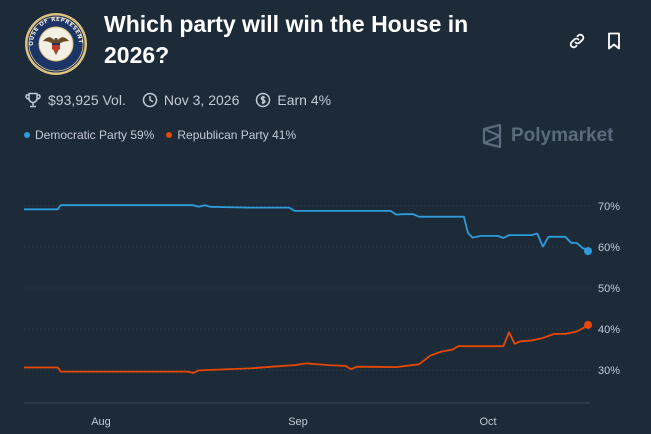 This screenshot has width=651, height=434. What do you see at coordinates (306, 349) in the screenshot?
I see `series-line-republican-party` at bounding box center [306, 349].